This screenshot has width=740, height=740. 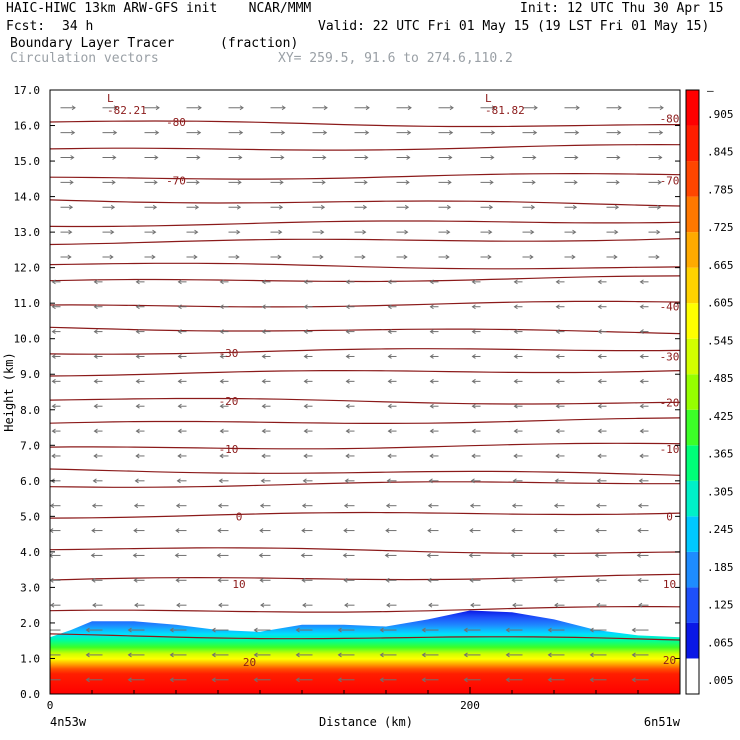 I want to click on y-tick-label: 4.0, so click(x=30, y=552).